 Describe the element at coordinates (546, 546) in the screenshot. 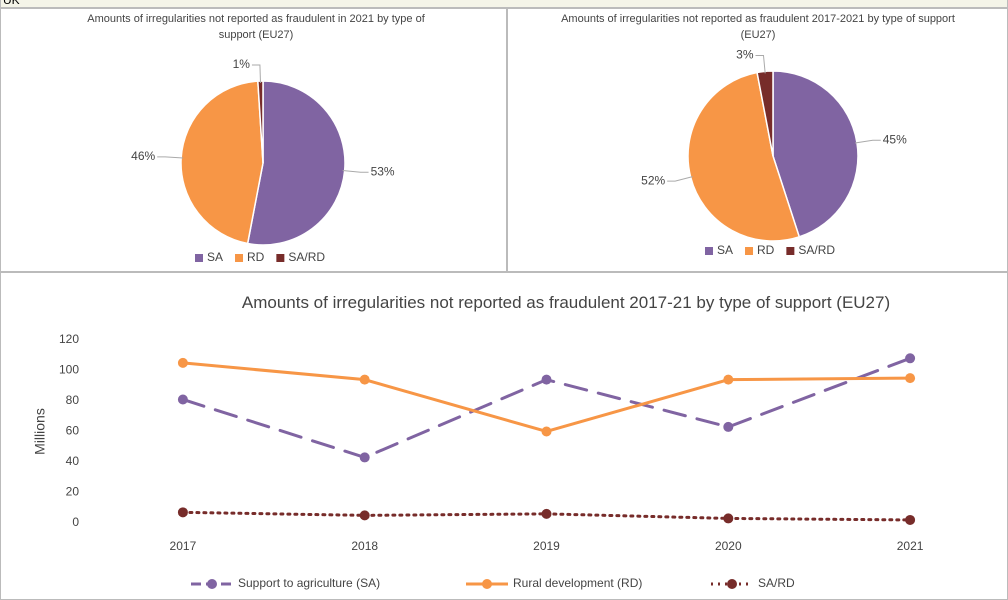

I see `x-tick-label: 2019` at that location.